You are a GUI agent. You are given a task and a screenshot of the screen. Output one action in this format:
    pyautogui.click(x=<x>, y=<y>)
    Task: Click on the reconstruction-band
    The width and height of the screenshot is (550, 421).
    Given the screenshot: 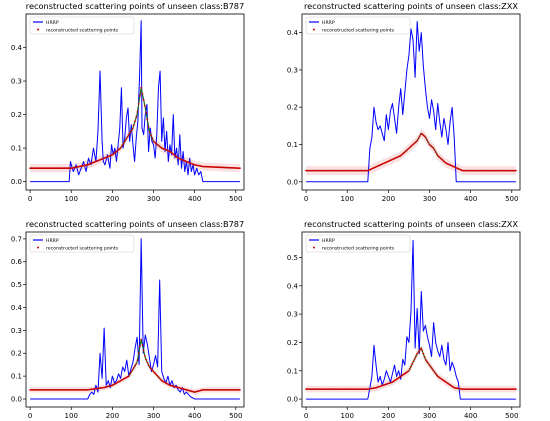 What is the action you would take?
    pyautogui.click(x=135, y=128)
    